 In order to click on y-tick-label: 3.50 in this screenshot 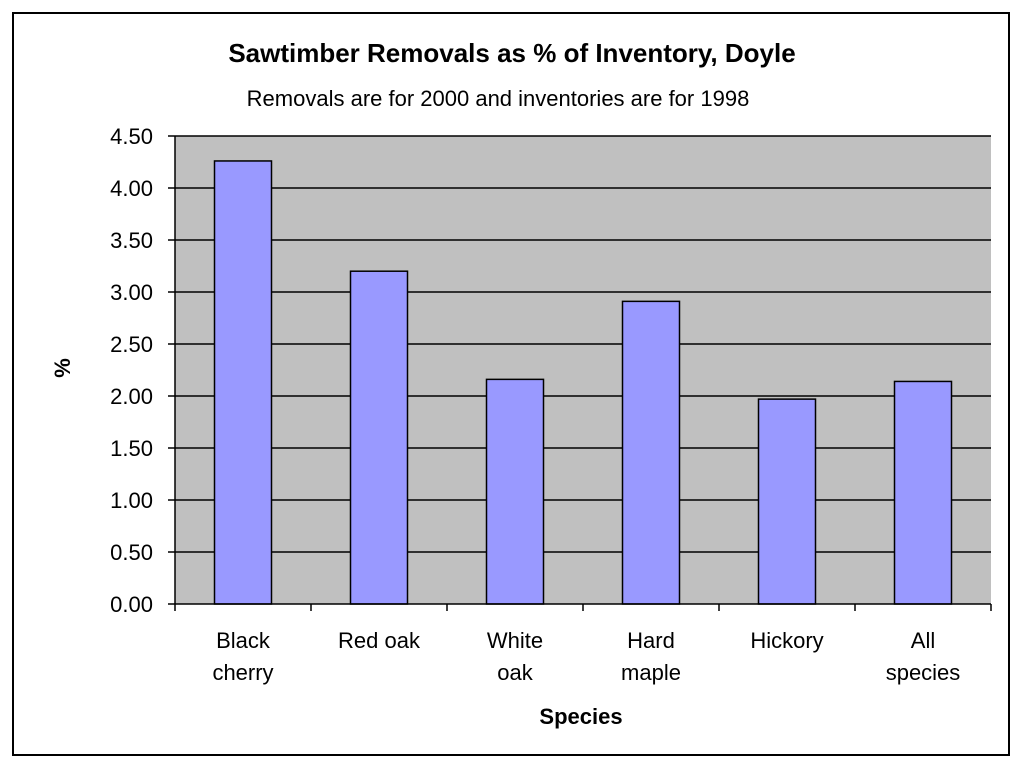, I will do `click(131, 240)`.